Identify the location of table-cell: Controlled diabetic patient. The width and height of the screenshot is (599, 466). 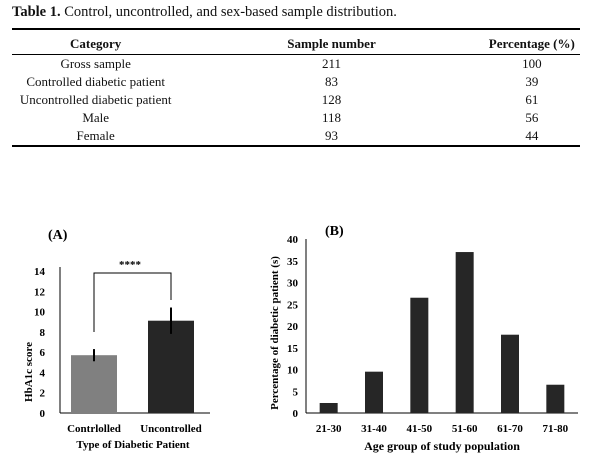
(95, 81).